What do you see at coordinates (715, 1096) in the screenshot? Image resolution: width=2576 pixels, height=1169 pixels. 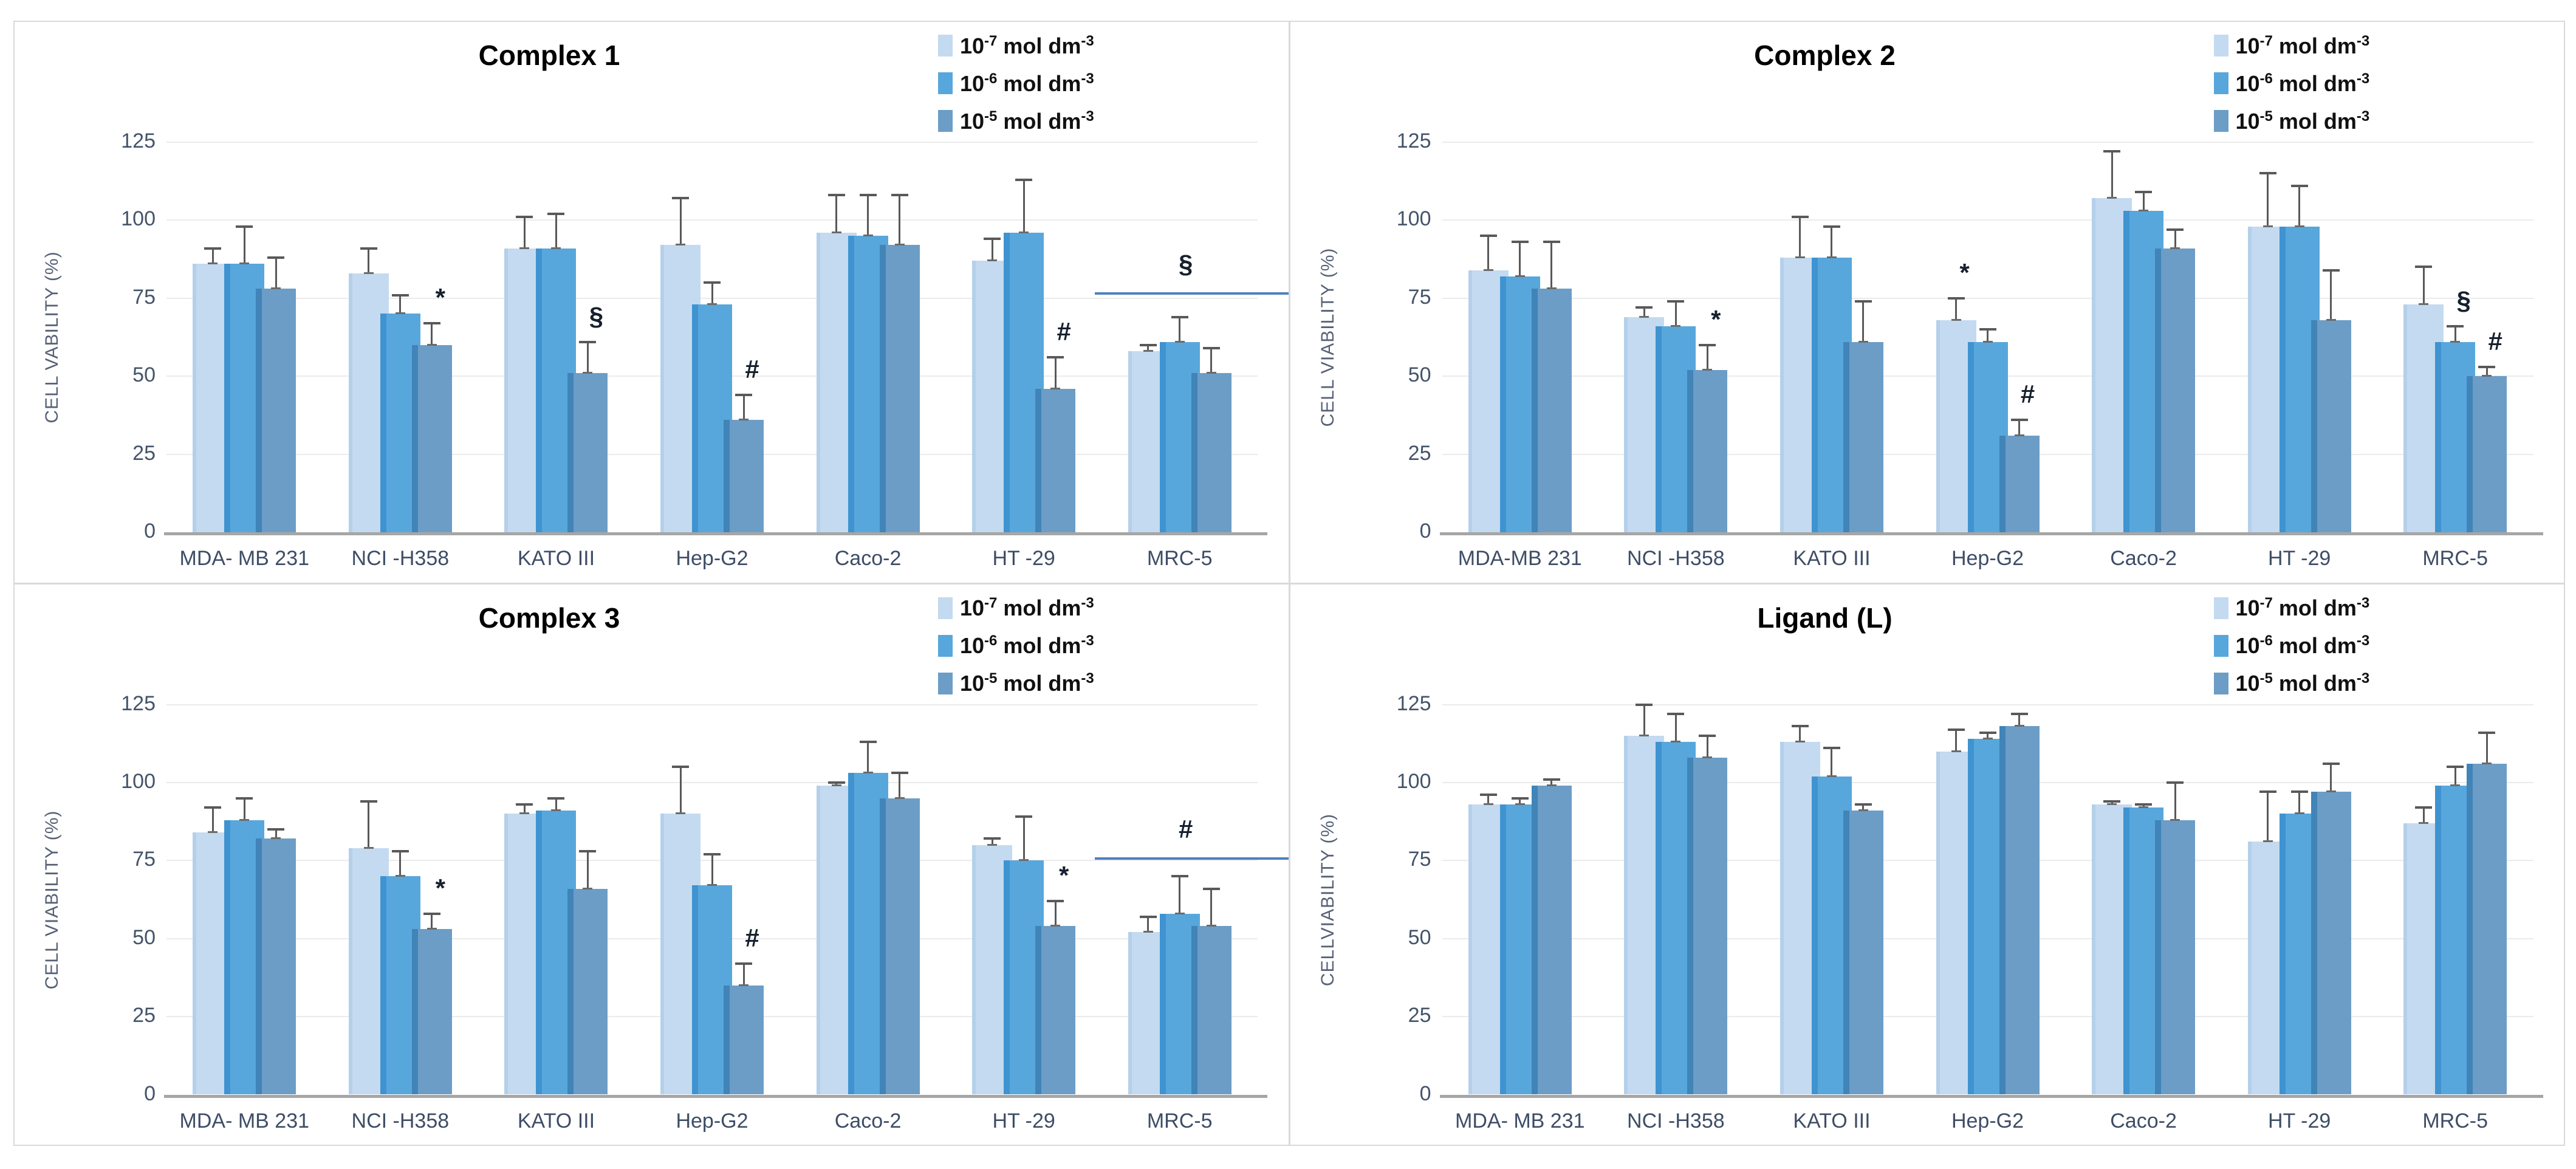 I see `x-axis-line` at bounding box center [715, 1096].